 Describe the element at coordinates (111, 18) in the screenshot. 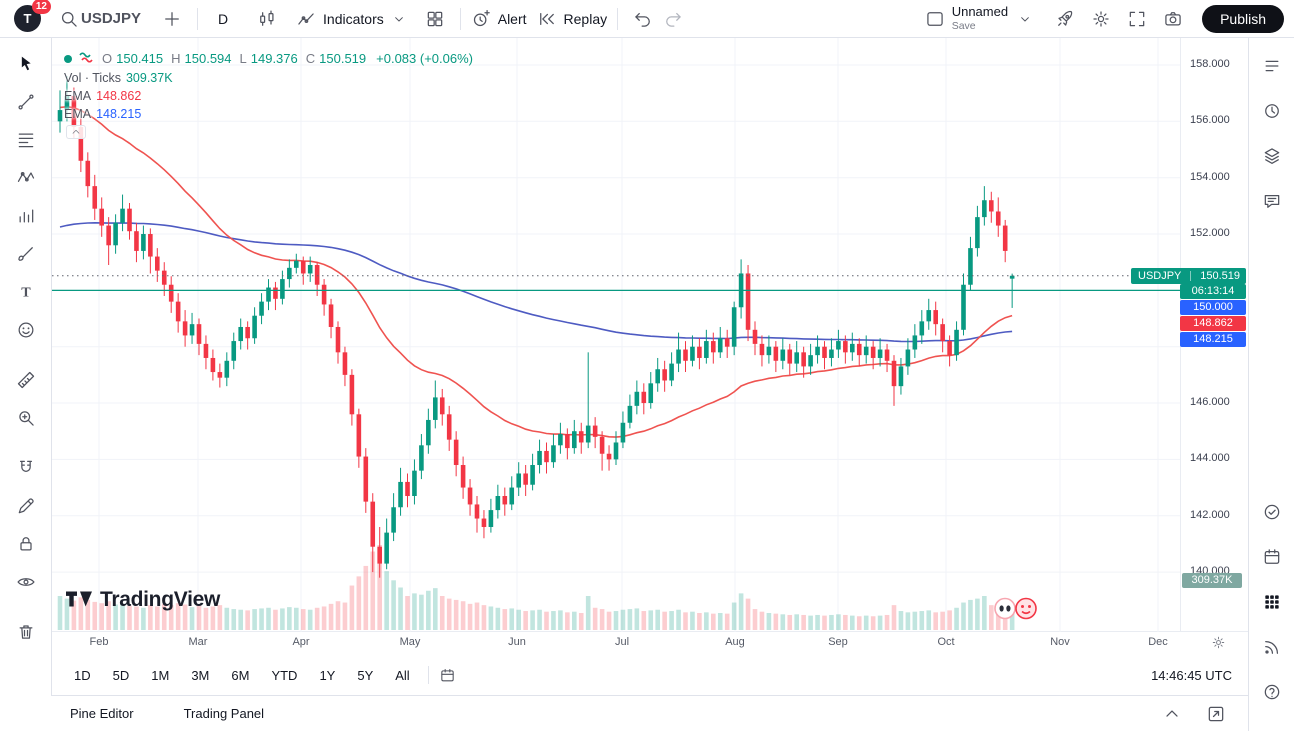

I see `symbol-name: USDJPY` at that location.